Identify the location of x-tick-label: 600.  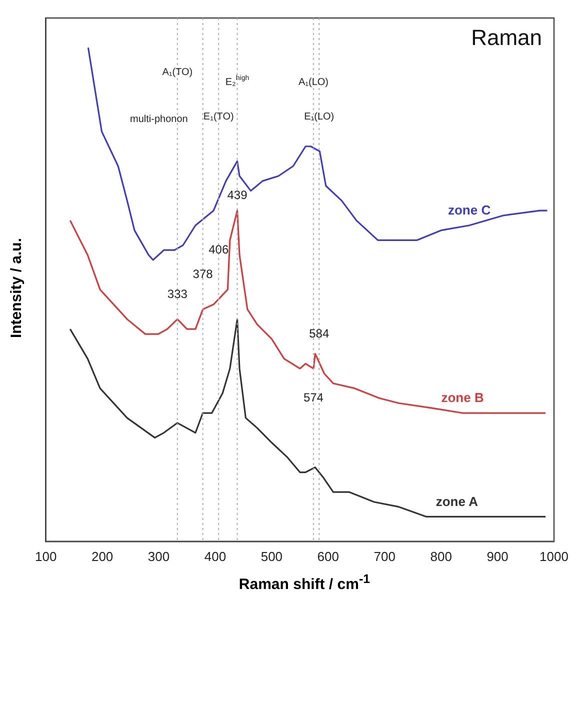
(328, 556).